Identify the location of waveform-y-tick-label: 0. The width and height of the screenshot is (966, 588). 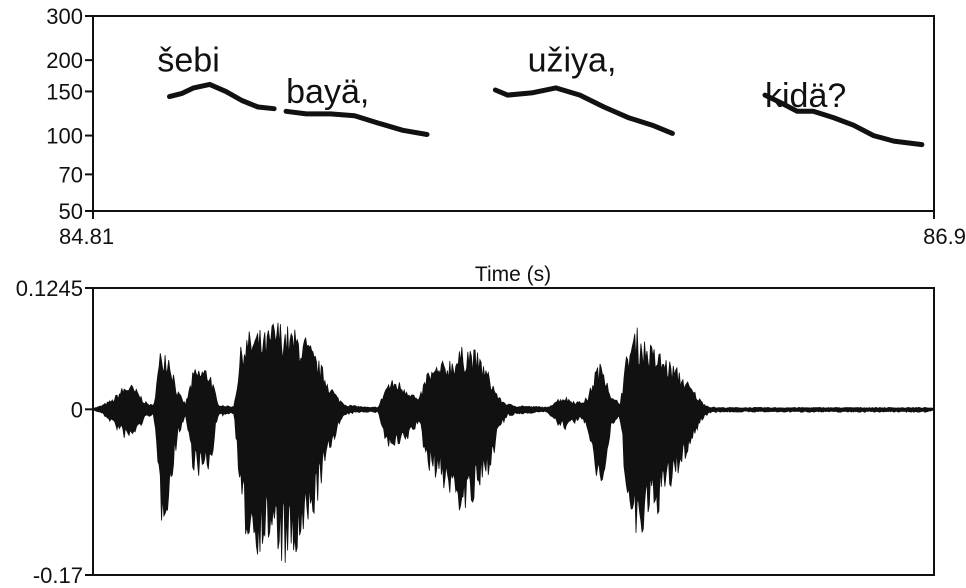
(77, 409).